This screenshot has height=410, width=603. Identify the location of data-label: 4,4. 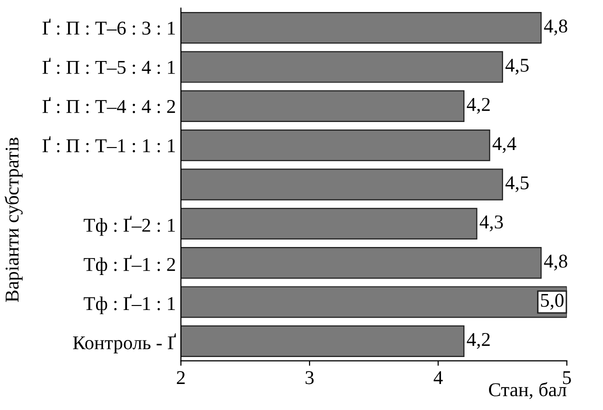
(504, 145).